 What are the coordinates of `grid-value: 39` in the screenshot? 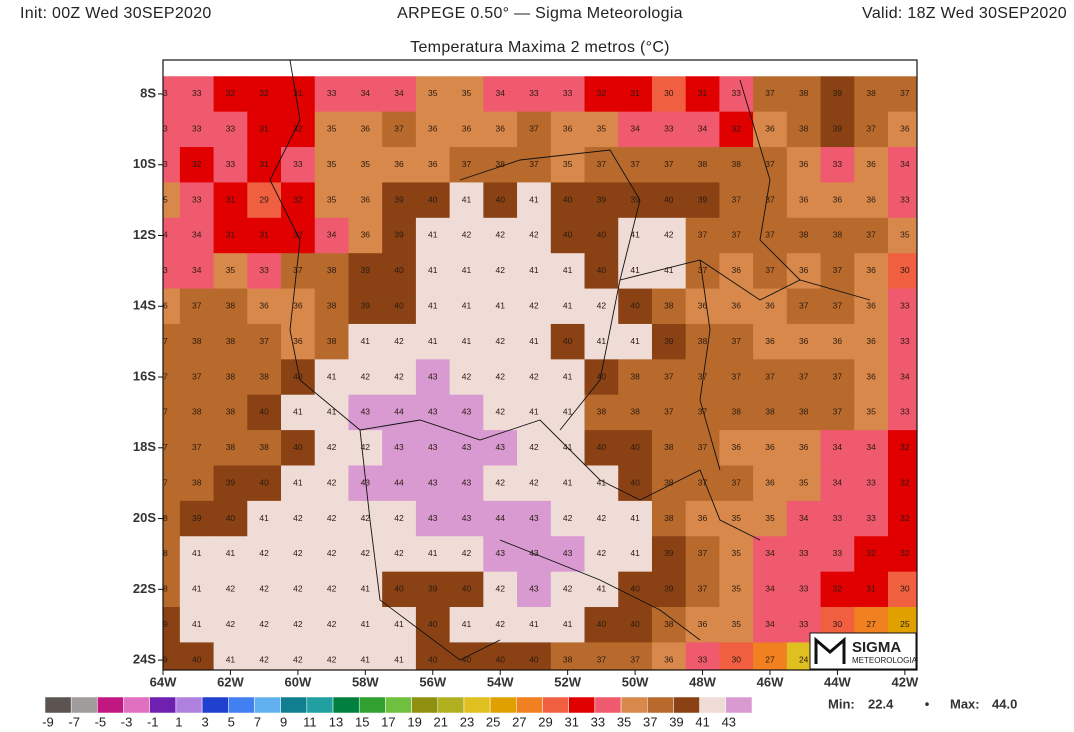 It's located at (231, 482).